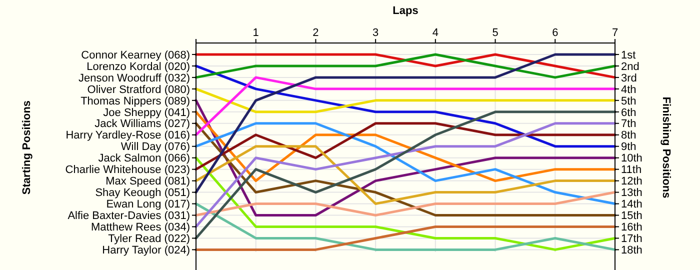 The image size is (700, 270). What do you see at coordinates (628, 101) in the screenshot?
I see `y-tick-label: 5th` at bounding box center [628, 101].